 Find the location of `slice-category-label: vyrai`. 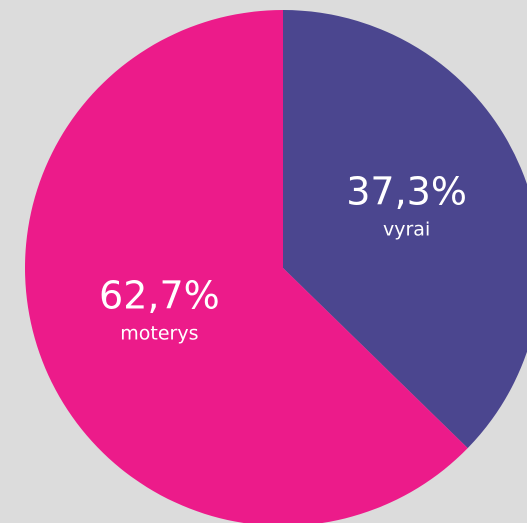

slice-category-label: vyrai is located at coordinates (406, 229).